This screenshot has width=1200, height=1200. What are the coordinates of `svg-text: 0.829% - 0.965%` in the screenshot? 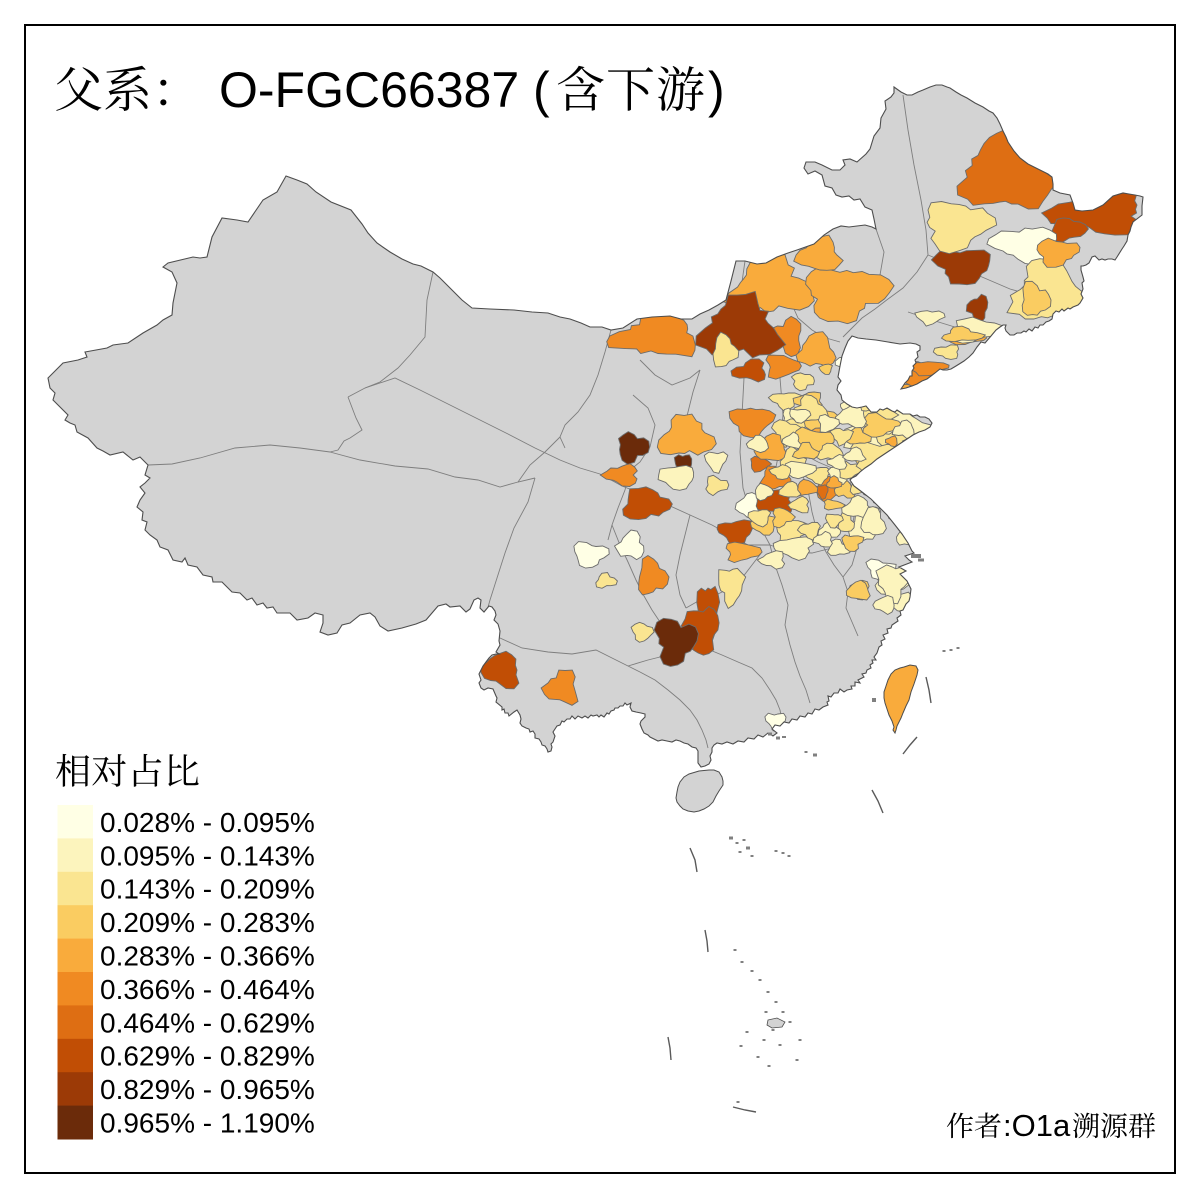 It's located at (207, 1089).